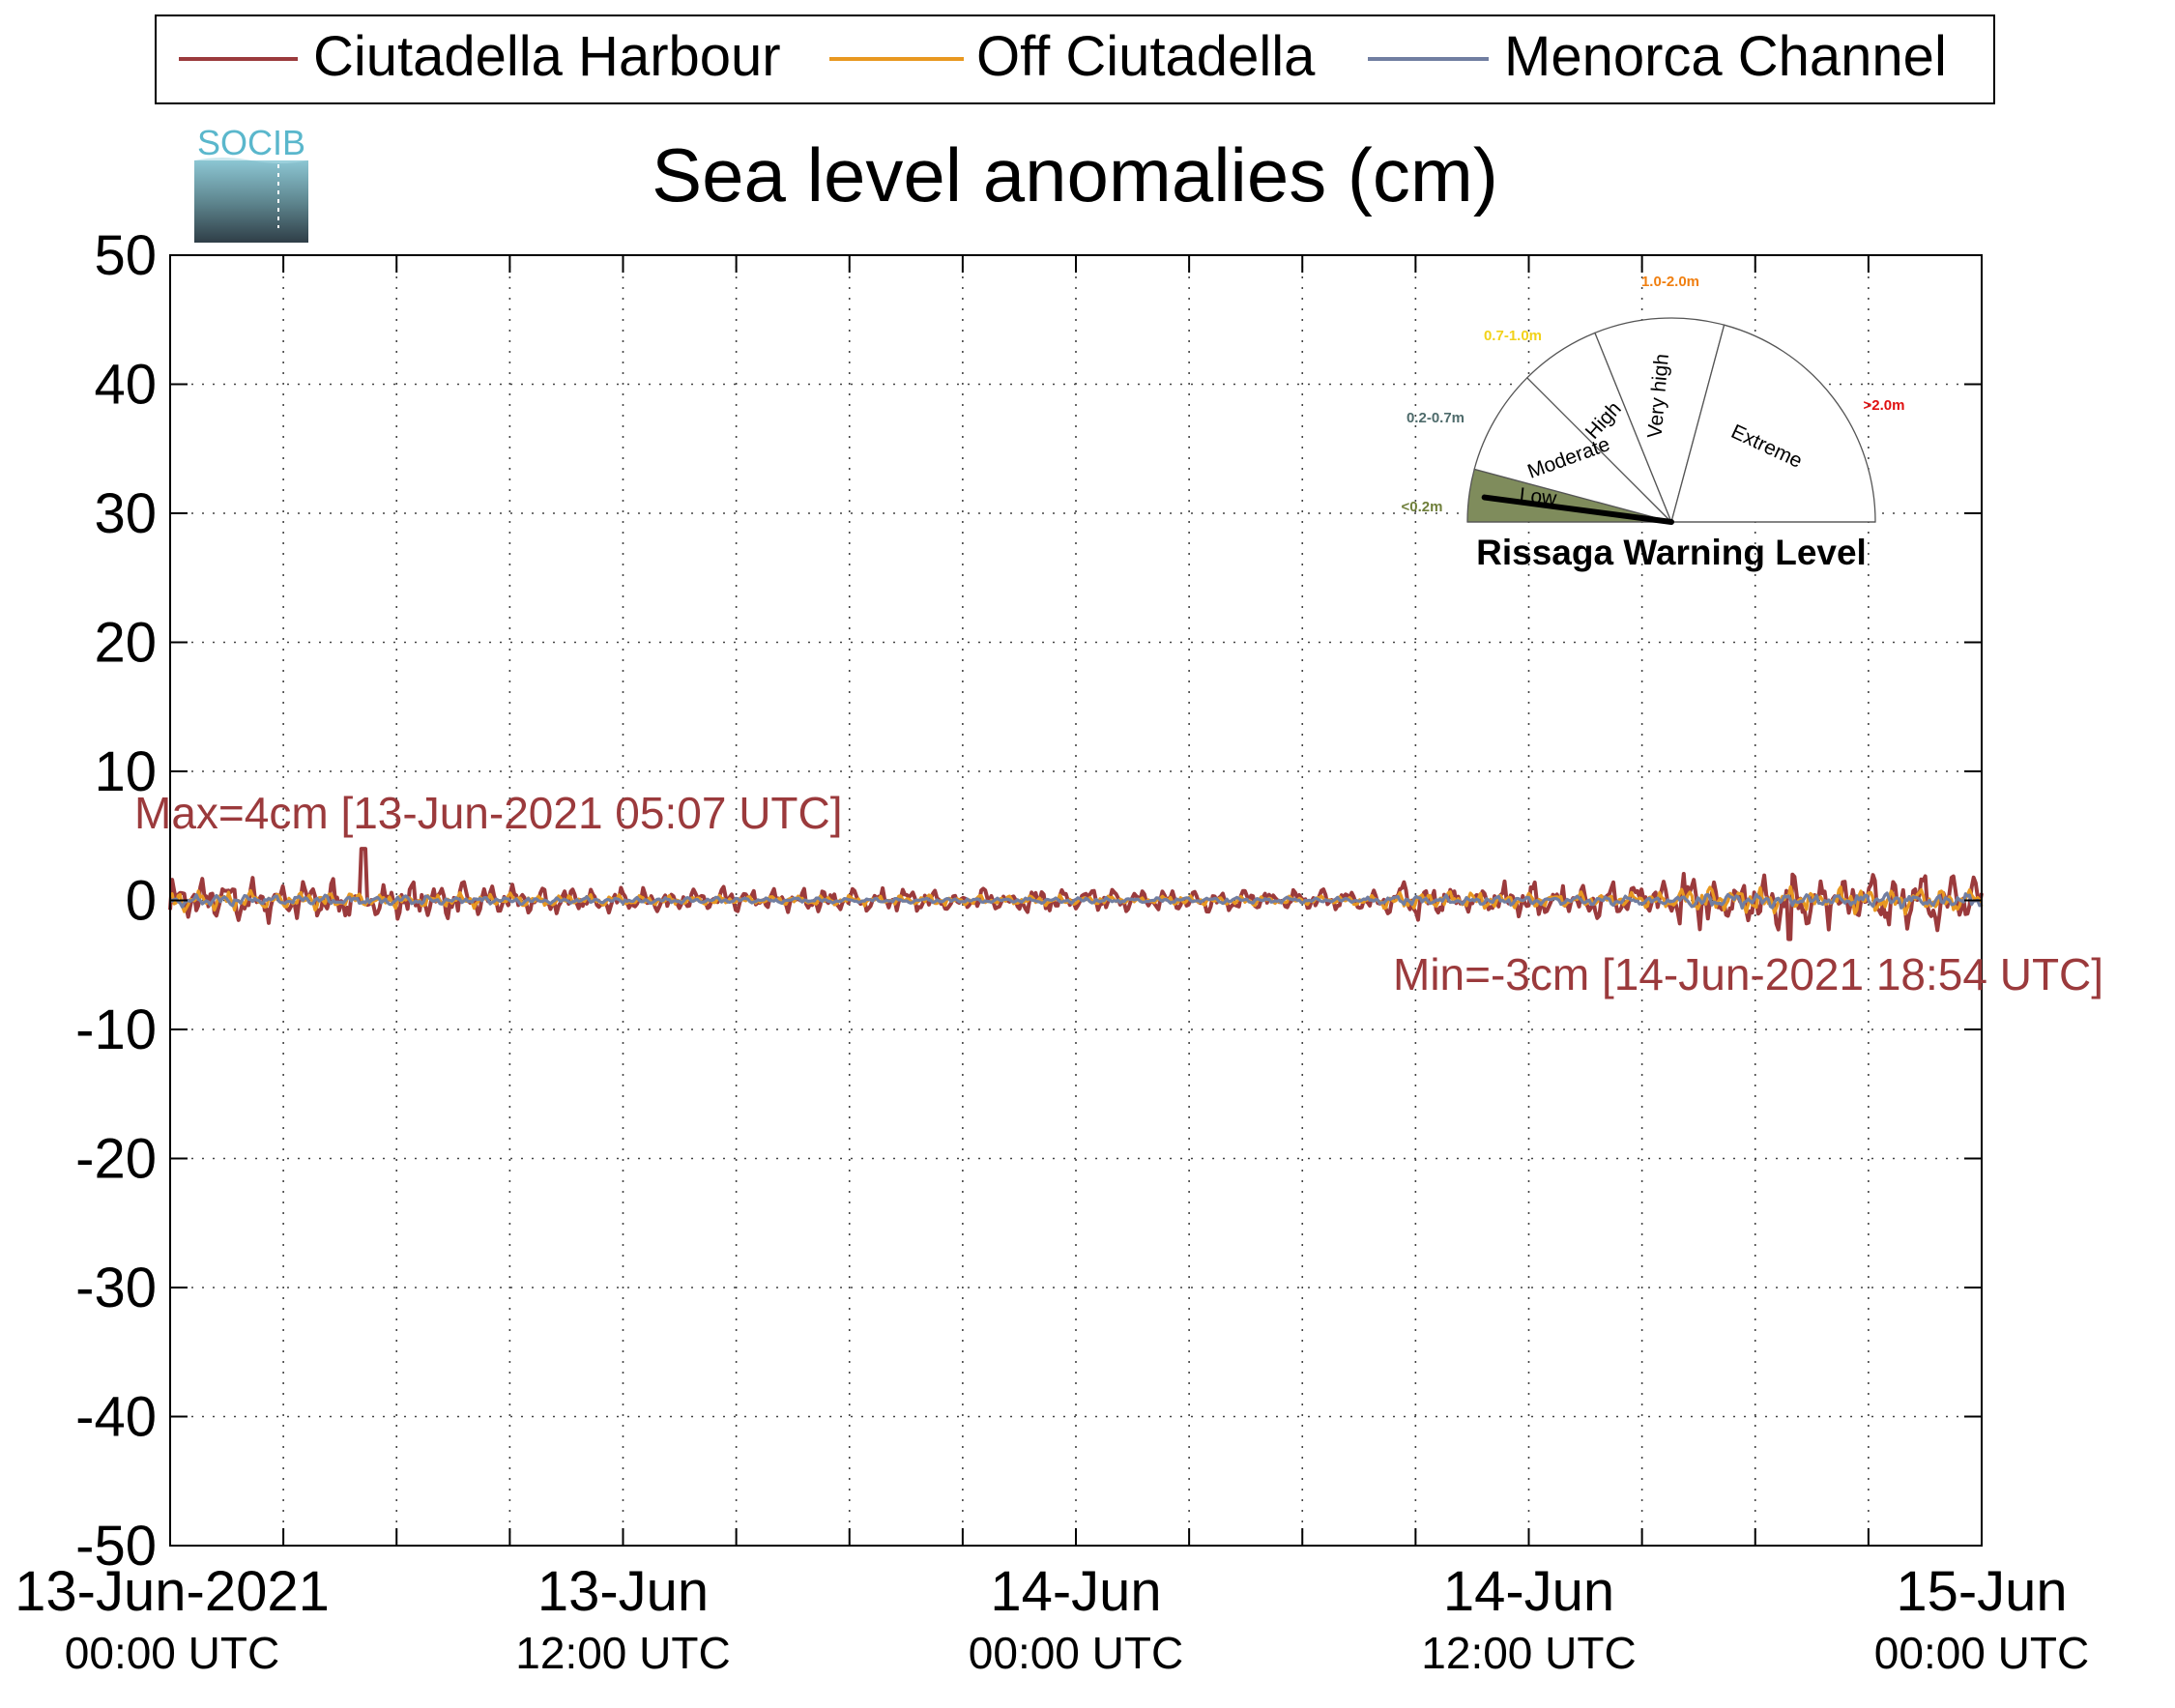 This screenshot has height=1708, width=2175. I want to click on series-lines, so click(1076, 894).